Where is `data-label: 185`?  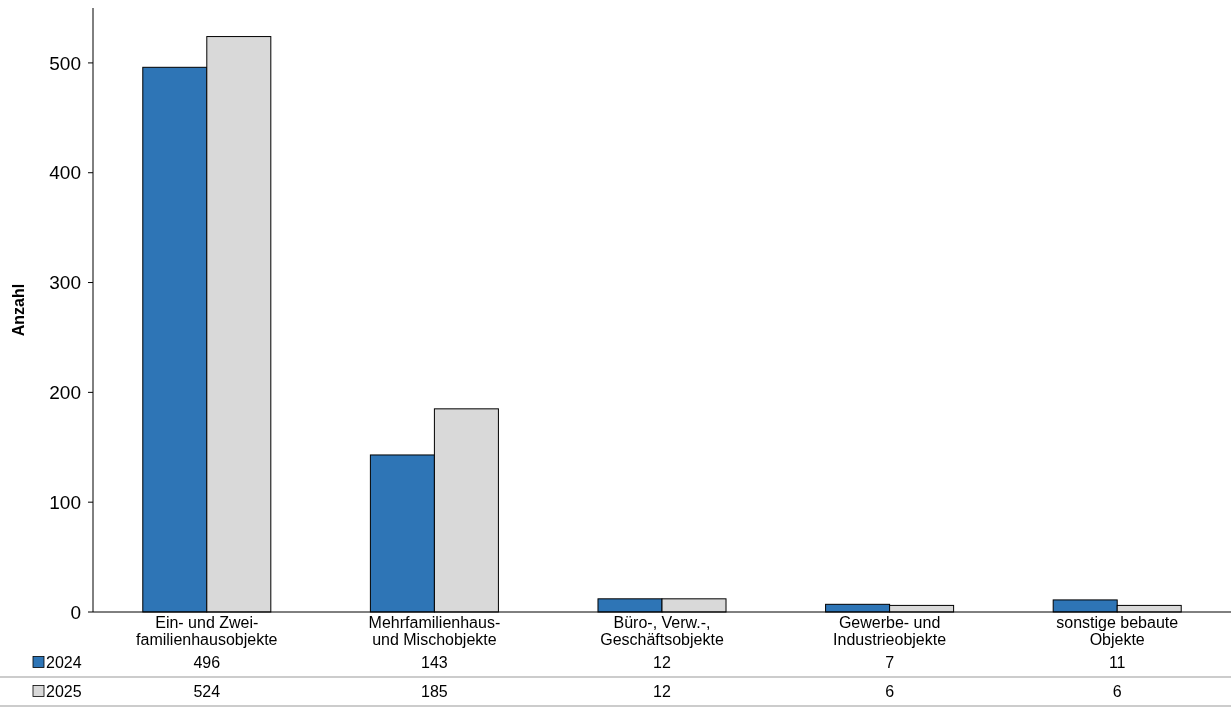
data-label: 185 is located at coordinates (434, 692).